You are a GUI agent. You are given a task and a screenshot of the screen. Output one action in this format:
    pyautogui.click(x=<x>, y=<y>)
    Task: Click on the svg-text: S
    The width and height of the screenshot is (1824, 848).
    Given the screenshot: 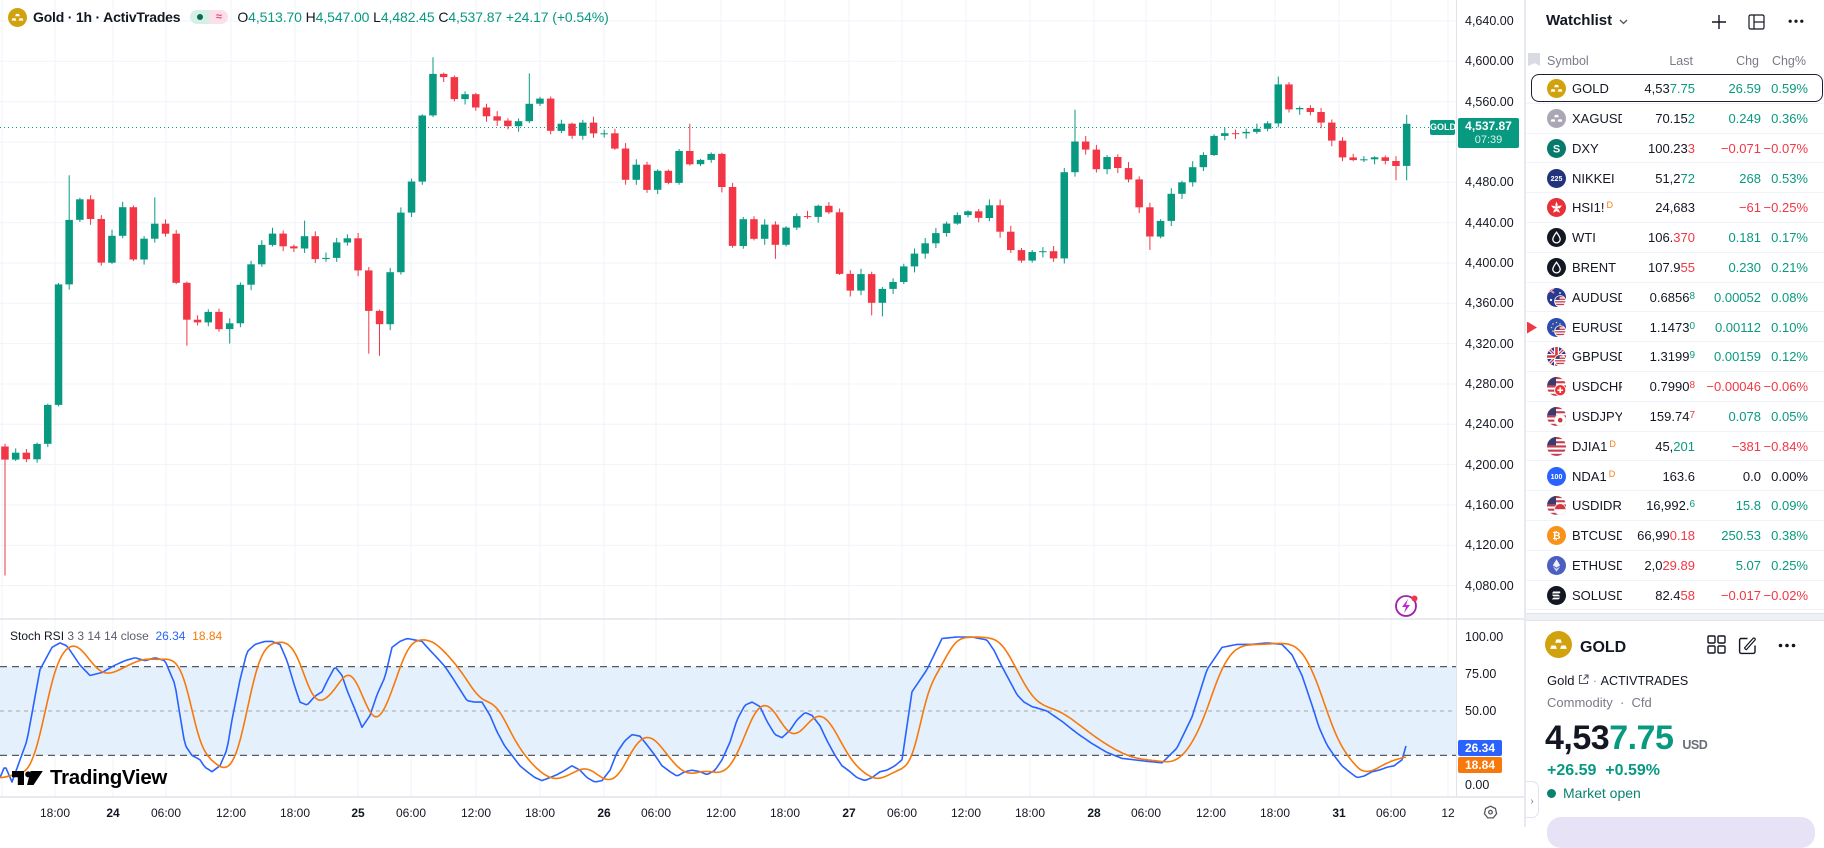 What is the action you would take?
    pyautogui.click(x=1556, y=149)
    